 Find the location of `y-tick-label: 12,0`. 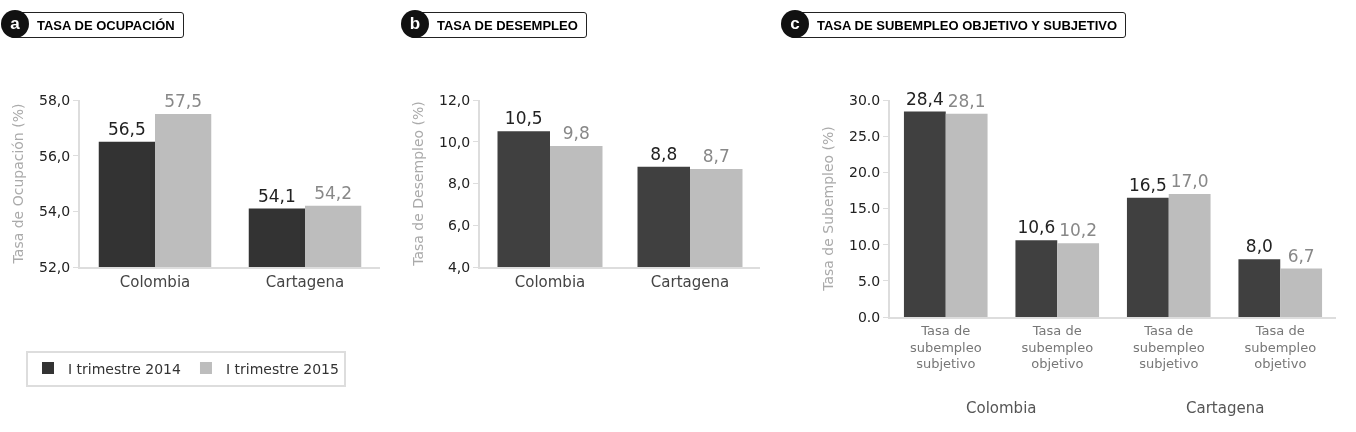

y-tick-label: 12,0 is located at coordinates (455, 99).